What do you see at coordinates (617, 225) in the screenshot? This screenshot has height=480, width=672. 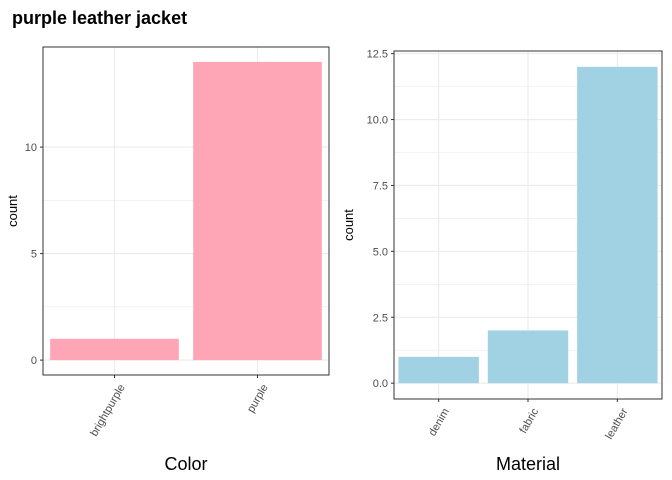 I see `bar-leather` at bounding box center [617, 225].